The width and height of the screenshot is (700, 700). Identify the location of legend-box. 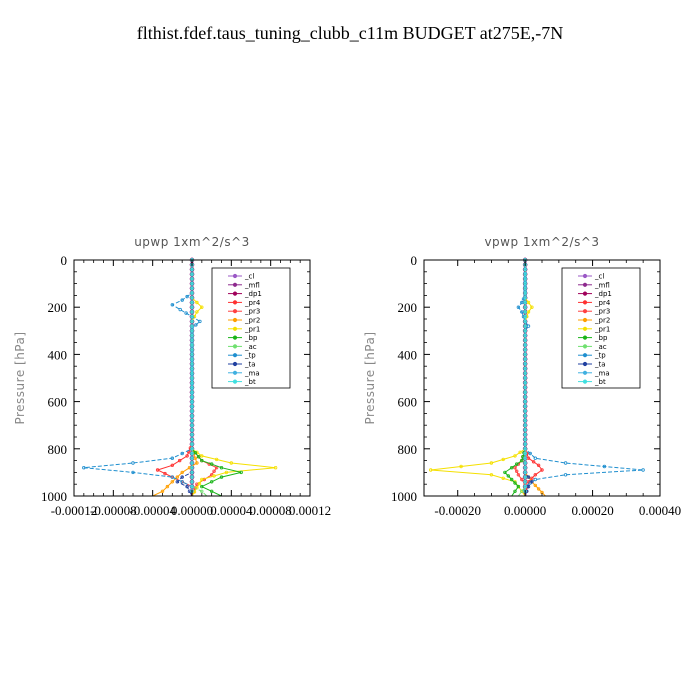
(601, 328).